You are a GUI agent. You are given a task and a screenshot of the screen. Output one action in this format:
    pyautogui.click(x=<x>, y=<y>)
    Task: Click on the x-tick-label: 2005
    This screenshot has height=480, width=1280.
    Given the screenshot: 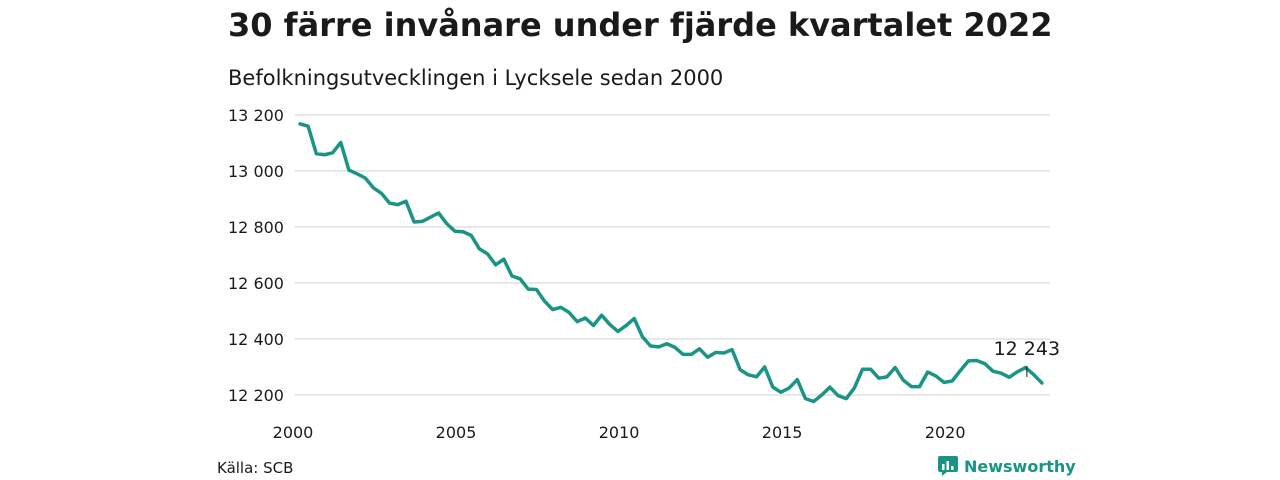 What is the action you would take?
    pyautogui.click(x=456, y=432)
    